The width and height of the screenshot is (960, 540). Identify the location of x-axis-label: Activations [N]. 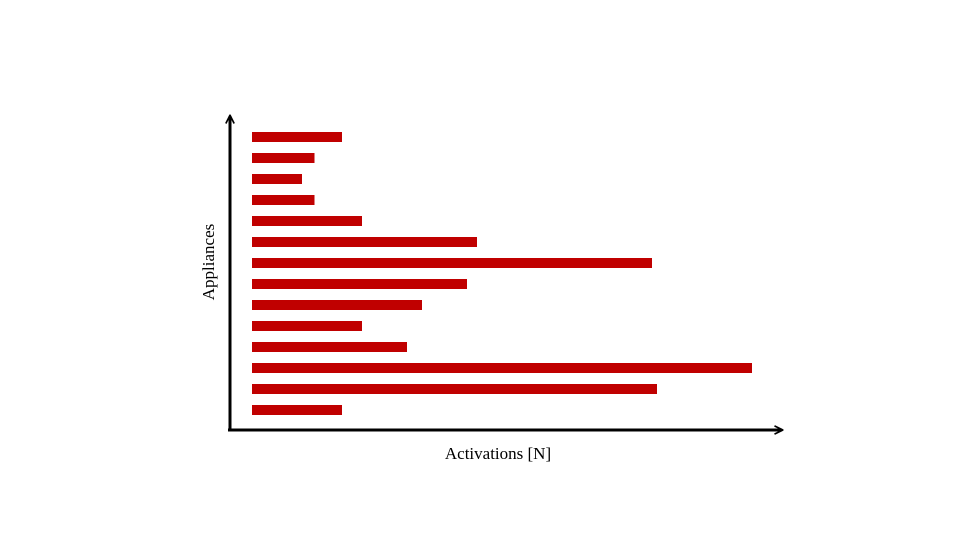
(498, 453).